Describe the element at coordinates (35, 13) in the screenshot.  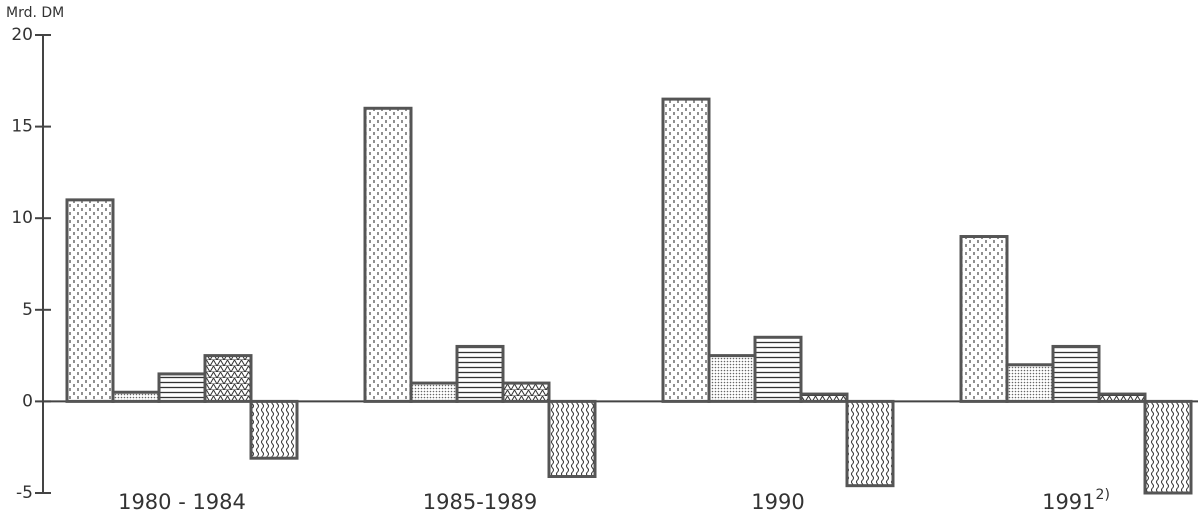
I see `y-axis-label: Mrd. DM` at that location.